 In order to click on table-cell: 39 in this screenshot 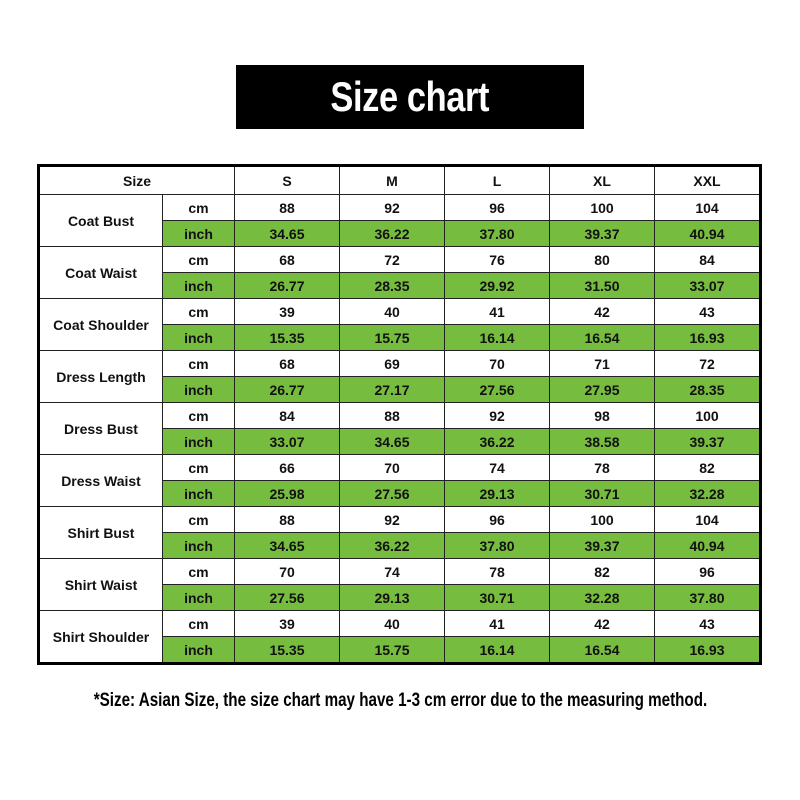, I will do `click(287, 311)`.